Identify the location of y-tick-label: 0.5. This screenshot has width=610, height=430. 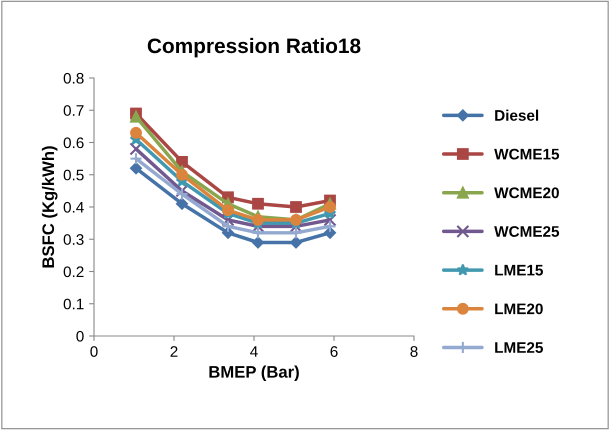
(74, 175).